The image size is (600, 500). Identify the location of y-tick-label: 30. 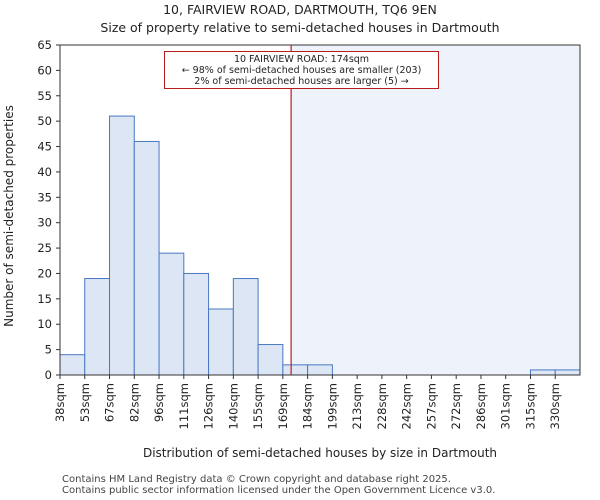
(44, 223).